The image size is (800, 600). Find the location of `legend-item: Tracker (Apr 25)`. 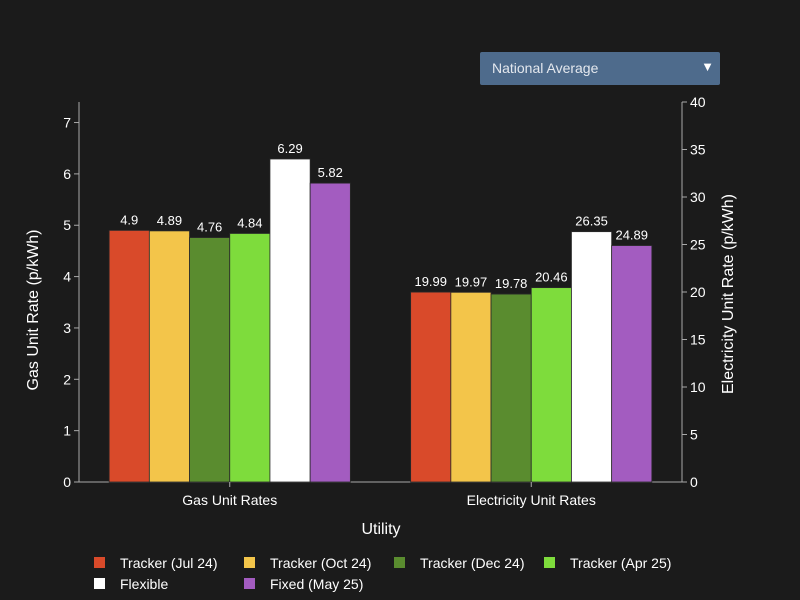

legend-item: Tracker (Apr 25) is located at coordinates (619, 562).